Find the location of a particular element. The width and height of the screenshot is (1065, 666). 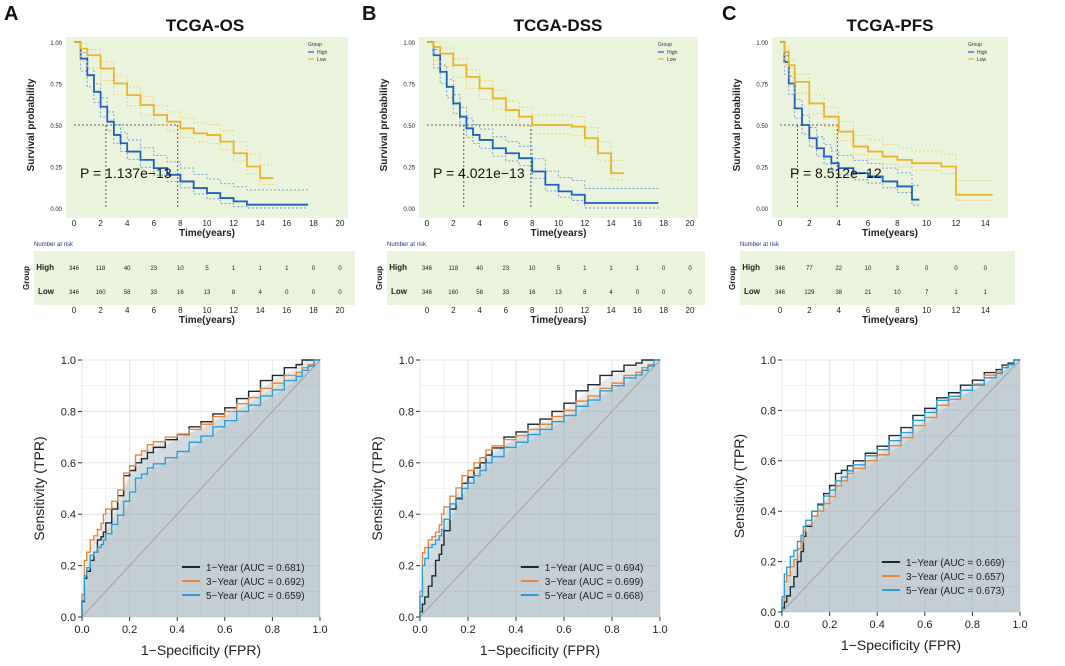

y-tick-label: 0.00 is located at coordinates (409, 210).